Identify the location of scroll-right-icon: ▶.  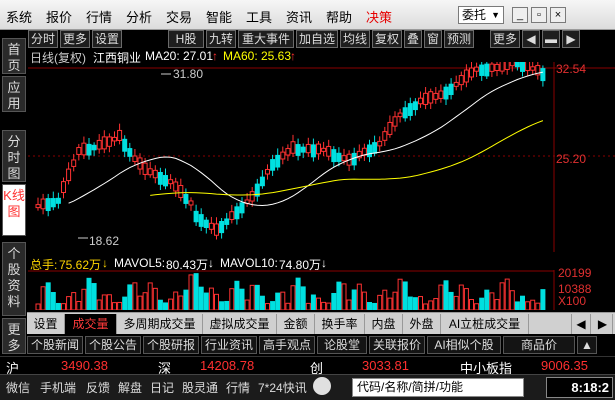
(571, 39).